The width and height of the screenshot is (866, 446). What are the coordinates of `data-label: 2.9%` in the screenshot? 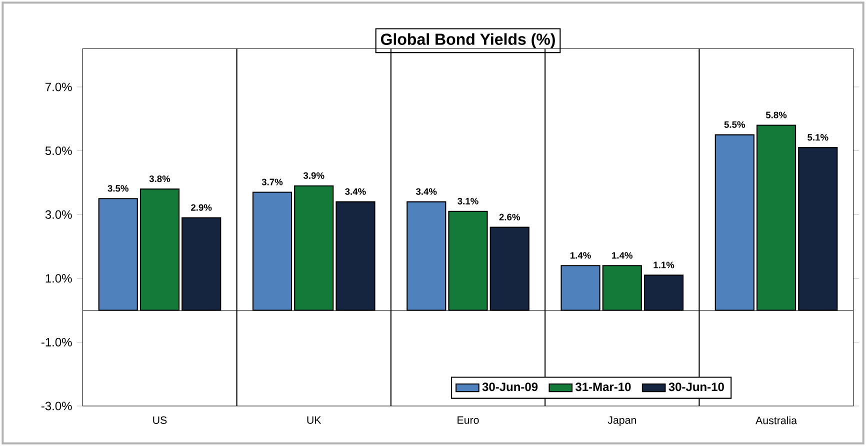 It's located at (201, 207).